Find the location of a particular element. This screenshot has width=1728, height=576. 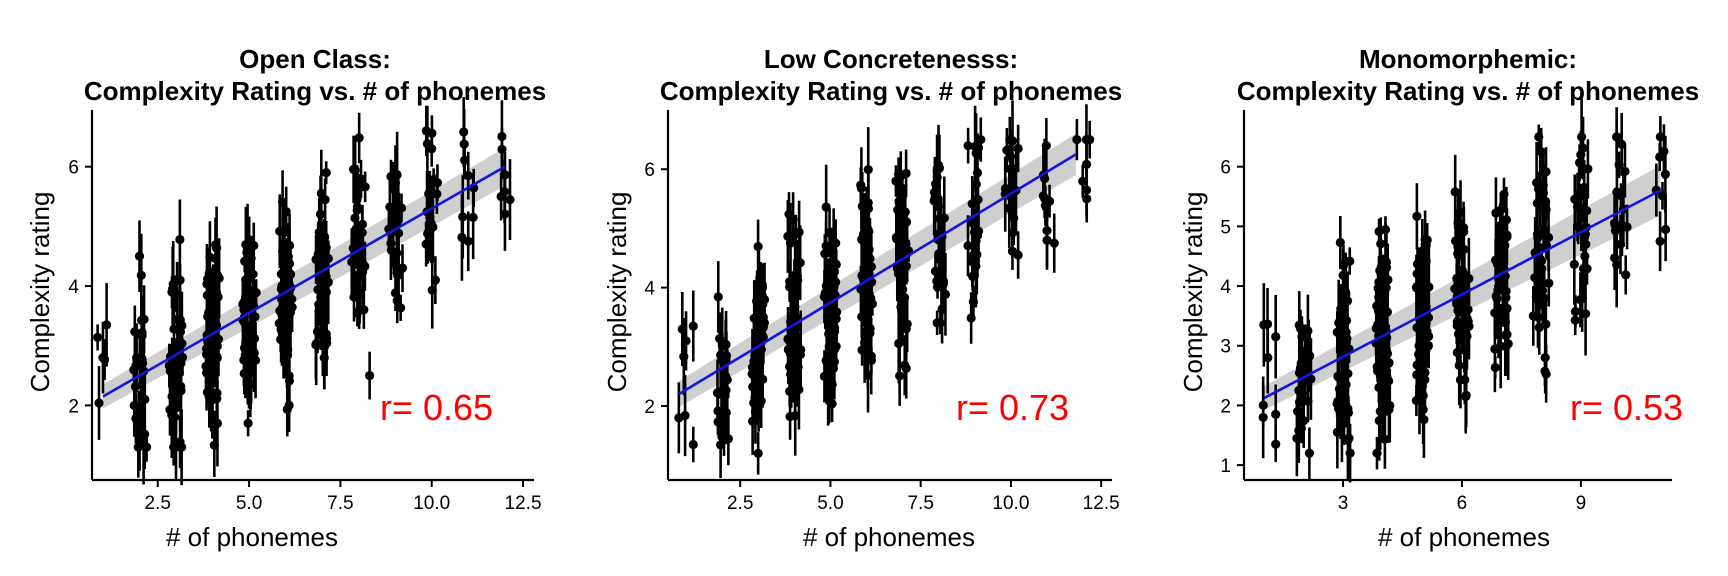

y-tick-label: 2 is located at coordinates (1225, 406).